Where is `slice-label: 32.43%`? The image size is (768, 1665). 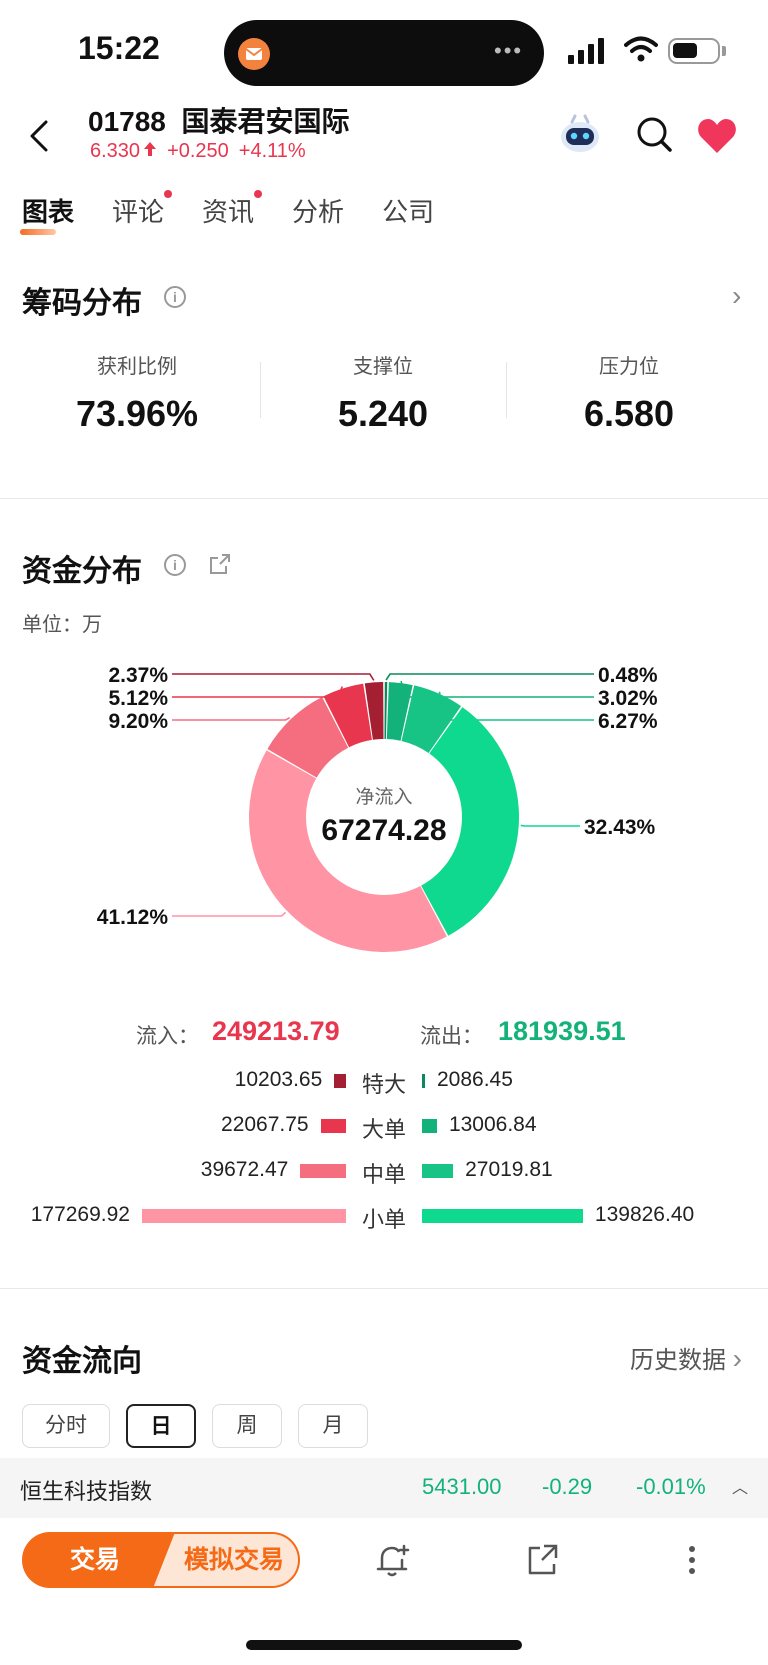 slice-label: 32.43% is located at coordinates (620, 827).